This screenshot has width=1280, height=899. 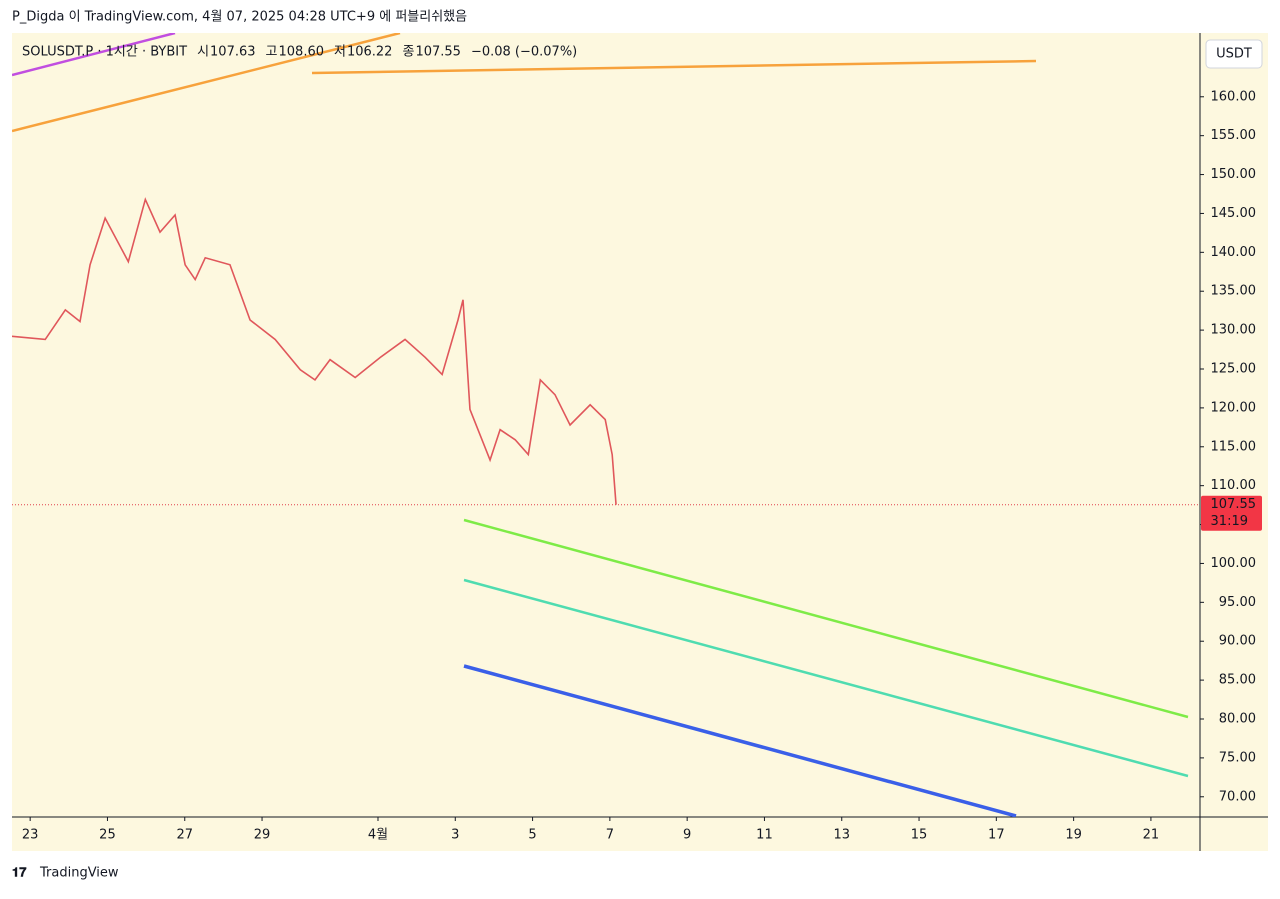 What do you see at coordinates (1234, 252) in the screenshot?
I see `y-tick-label: 140.00` at bounding box center [1234, 252].